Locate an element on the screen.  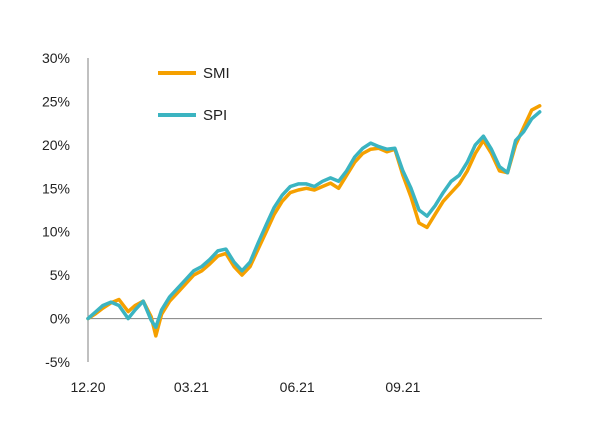
y-tick-label: 25% is located at coordinates (56, 101).